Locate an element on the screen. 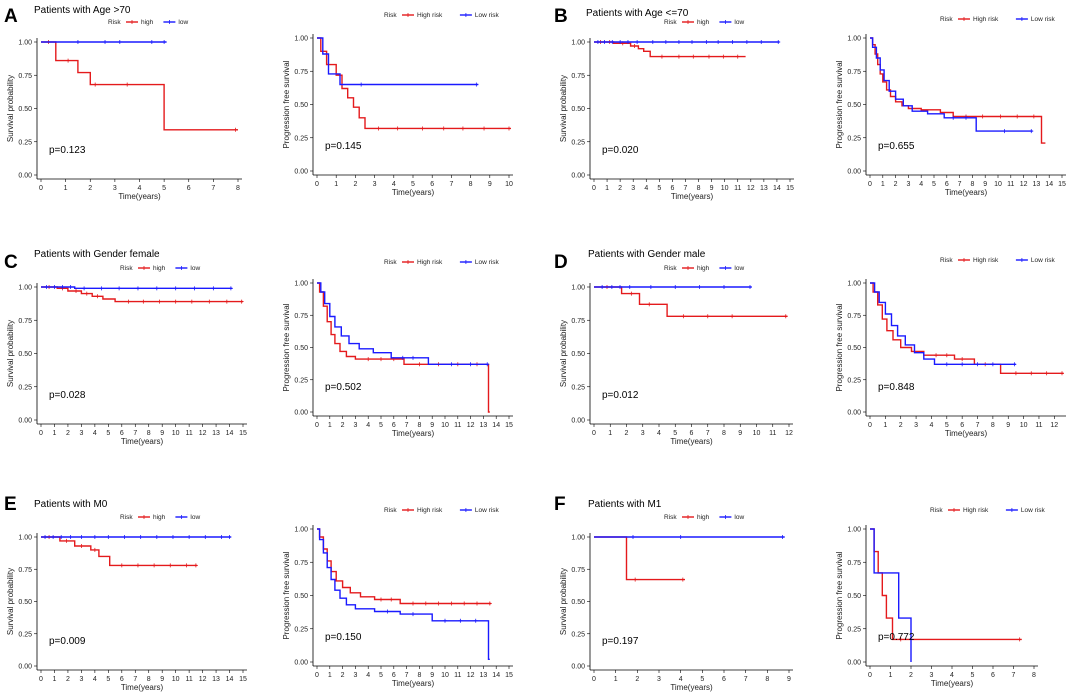  p-value: p=0.123 is located at coordinates (67, 150).